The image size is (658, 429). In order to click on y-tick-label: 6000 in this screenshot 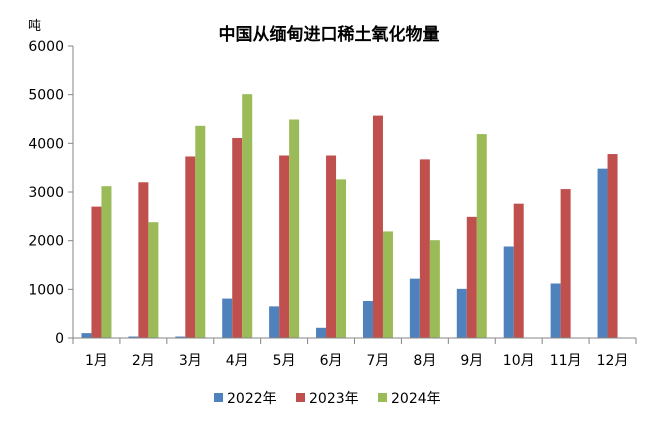, I will do `click(46, 47)`.